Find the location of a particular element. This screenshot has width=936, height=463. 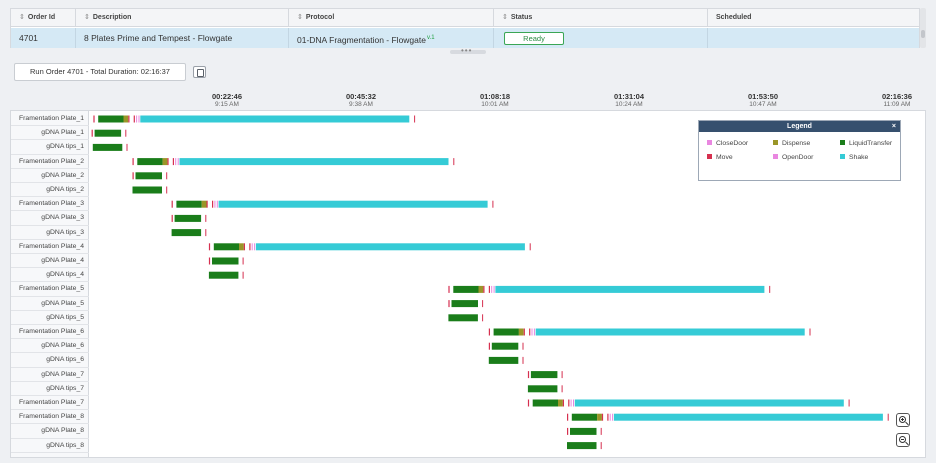

close-icon: × is located at coordinates (893, 126).